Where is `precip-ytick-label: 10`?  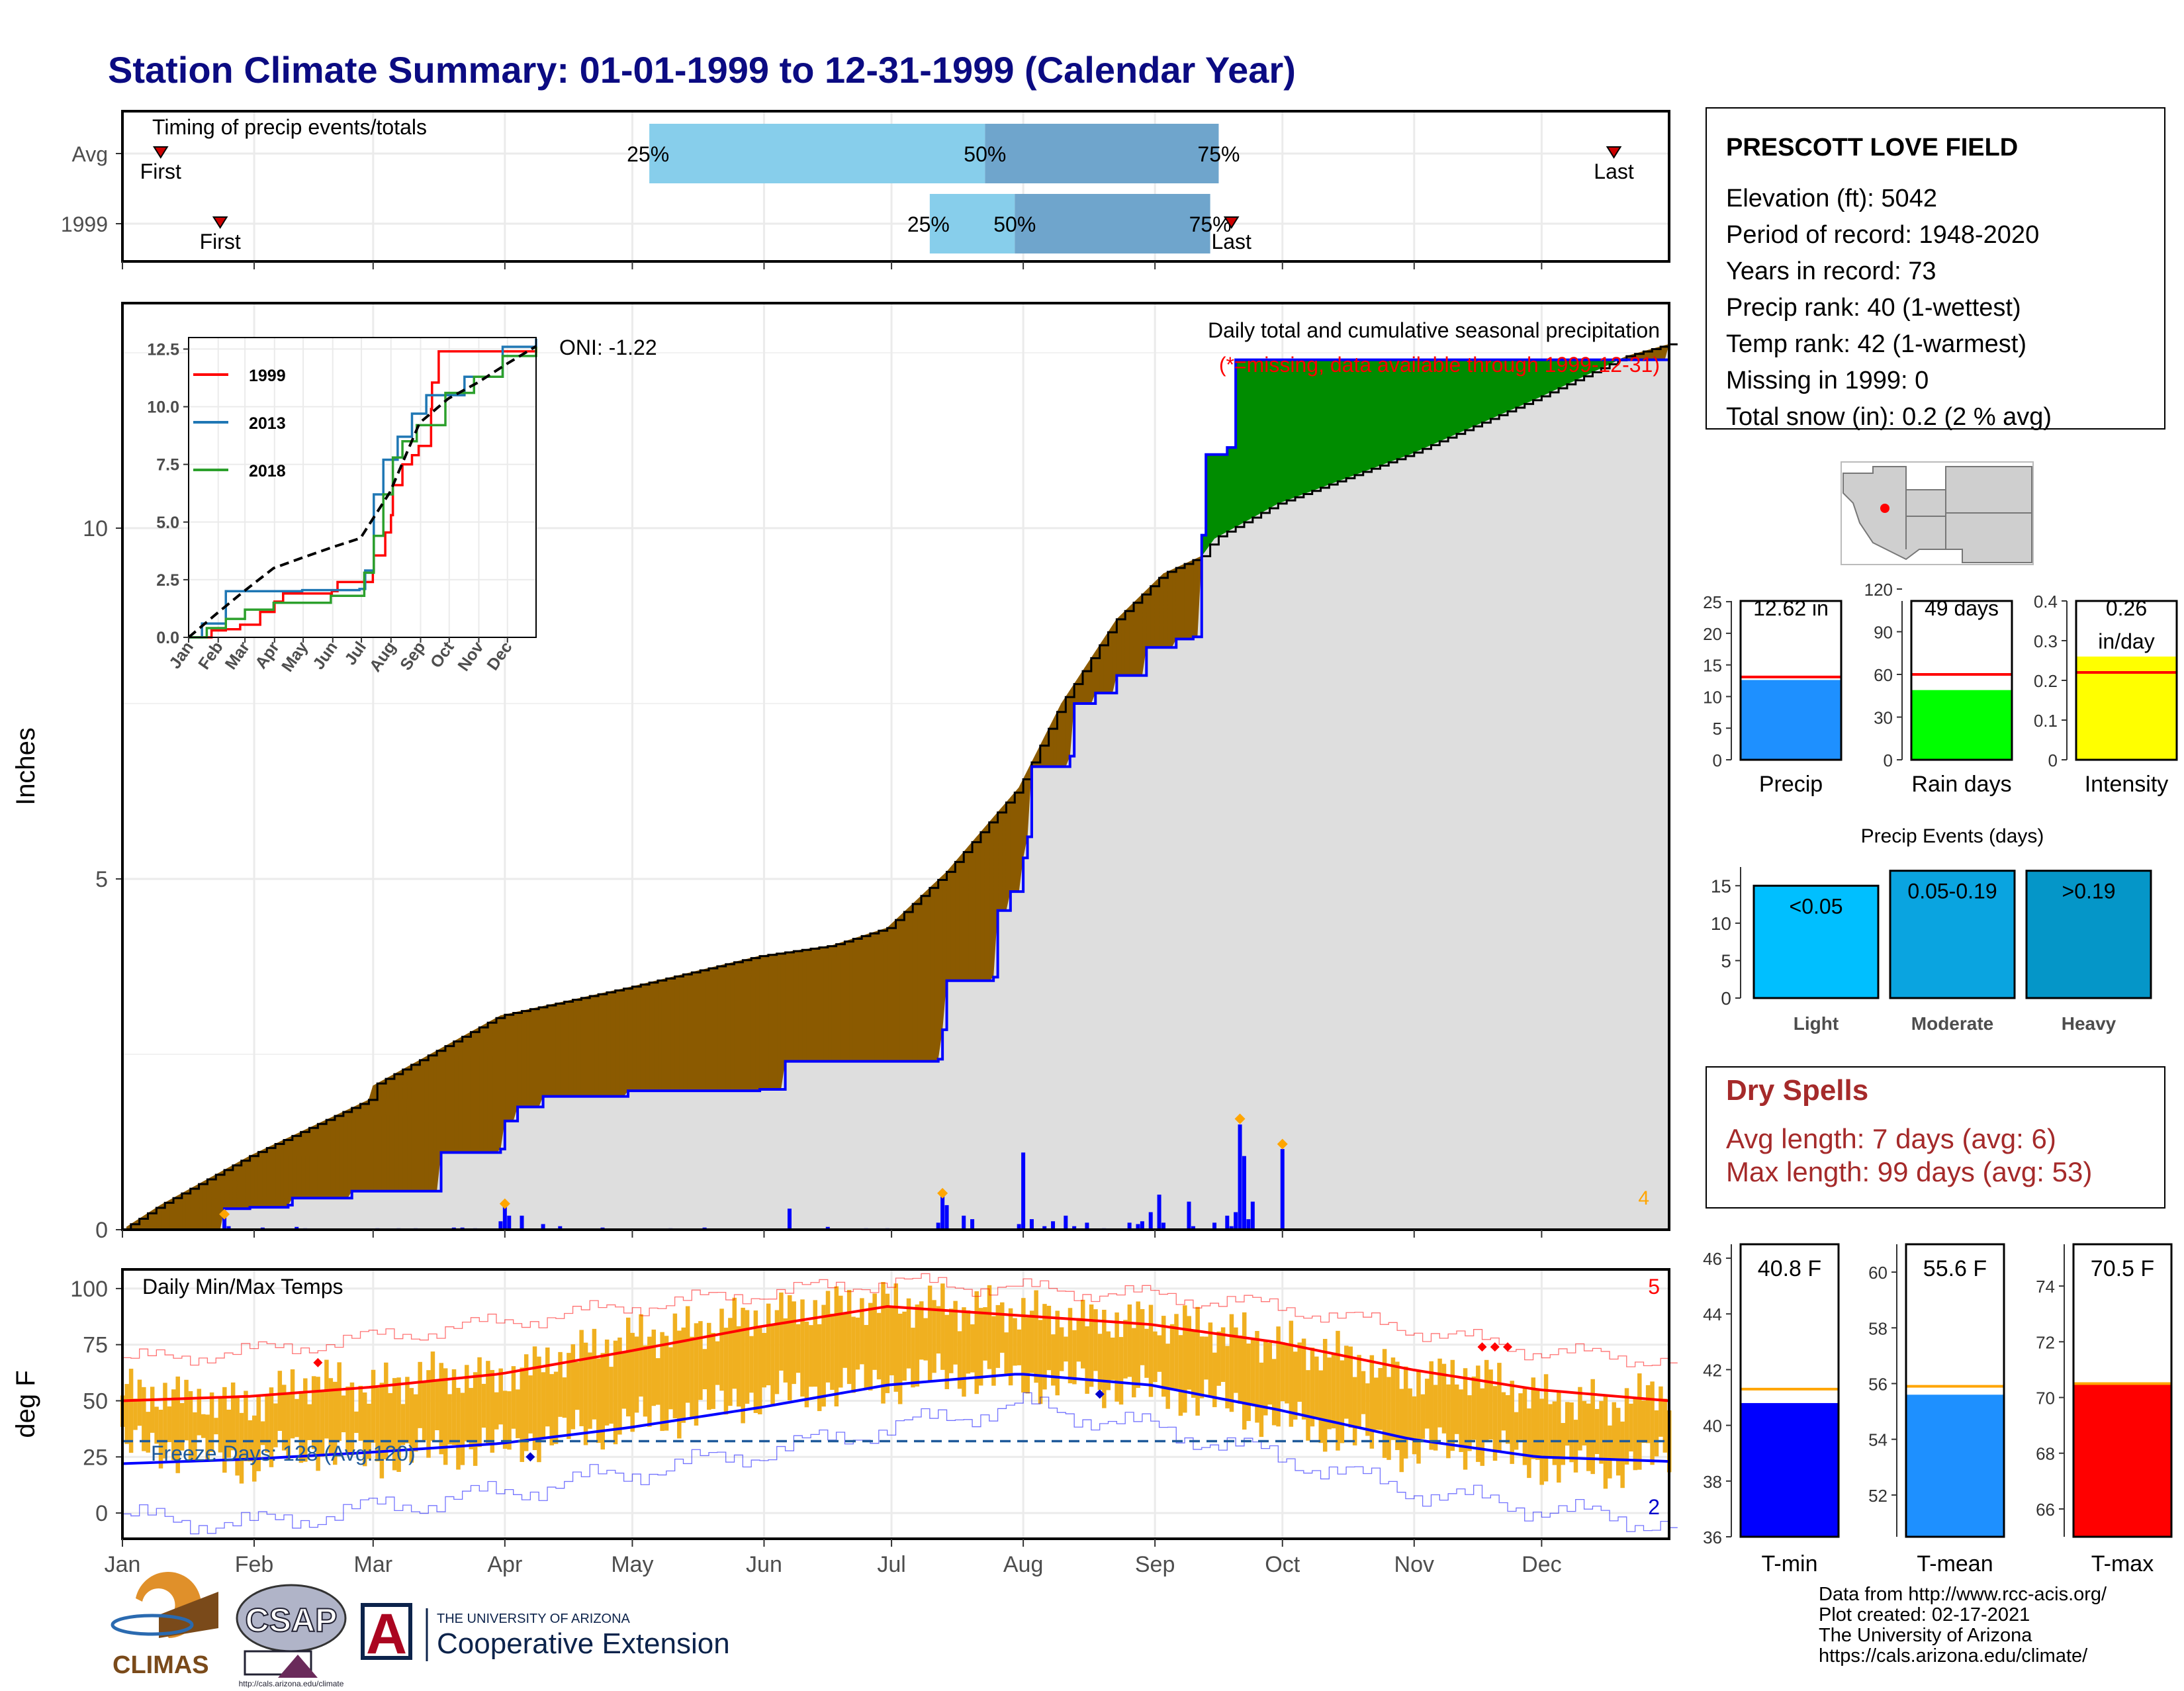
precip-ytick-label: 10 is located at coordinates (95, 528).